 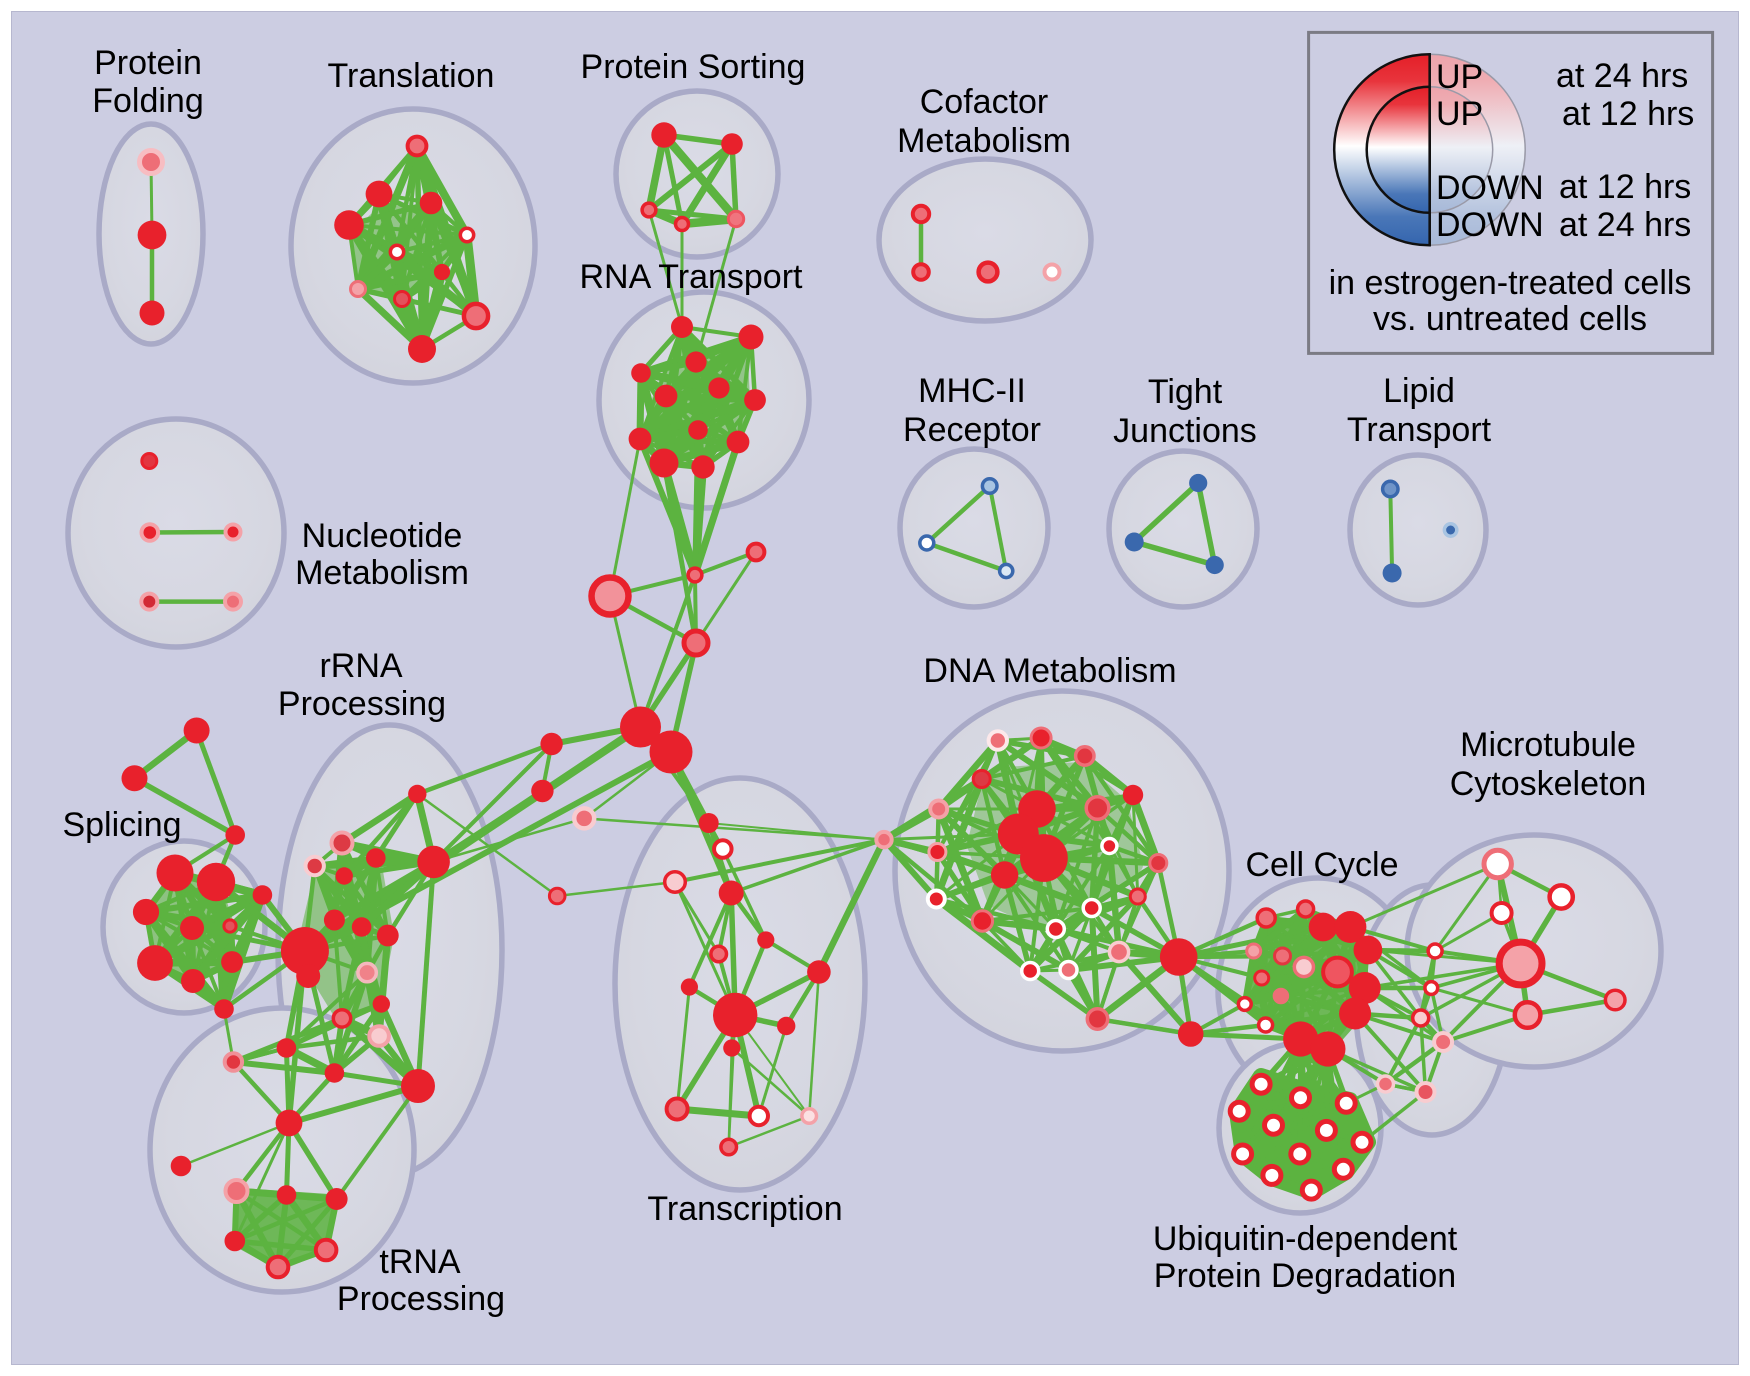 What do you see at coordinates (1510, 283) in the screenshot?
I see `svg-text: in estrogen-treated cells` at bounding box center [1510, 283].